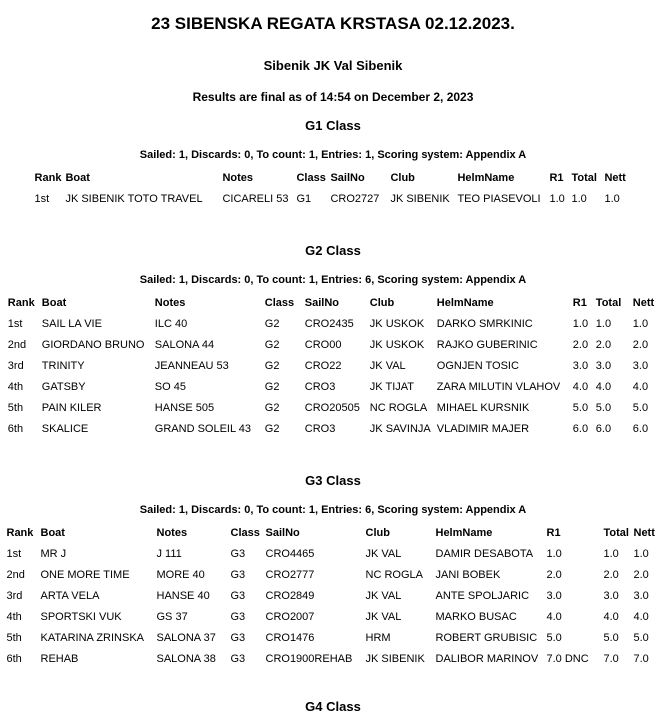  Describe the element at coordinates (183, 596) in the screenshot. I see `table-cell: HANSE 40` at that location.